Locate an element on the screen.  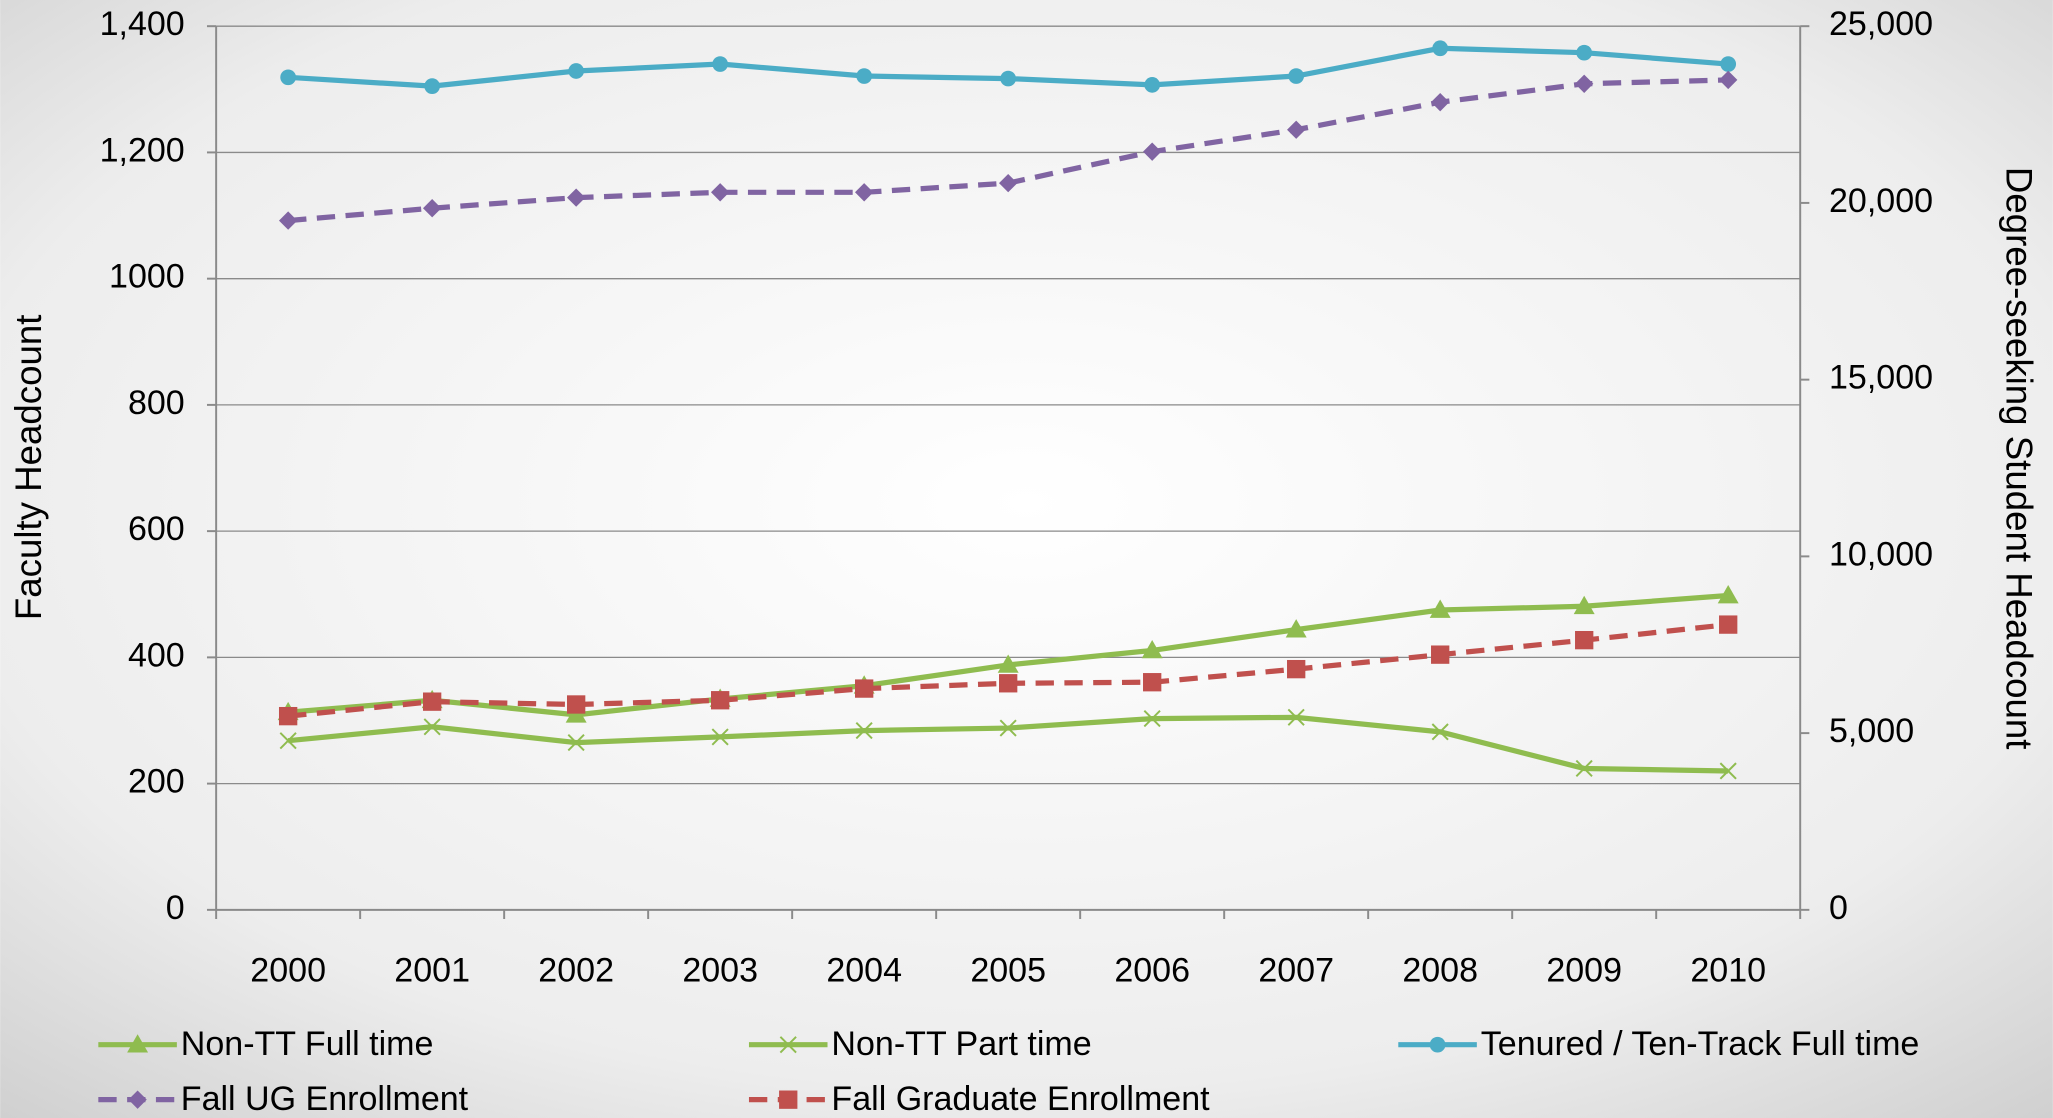
x-tick-label: 2005 is located at coordinates (1008, 971).